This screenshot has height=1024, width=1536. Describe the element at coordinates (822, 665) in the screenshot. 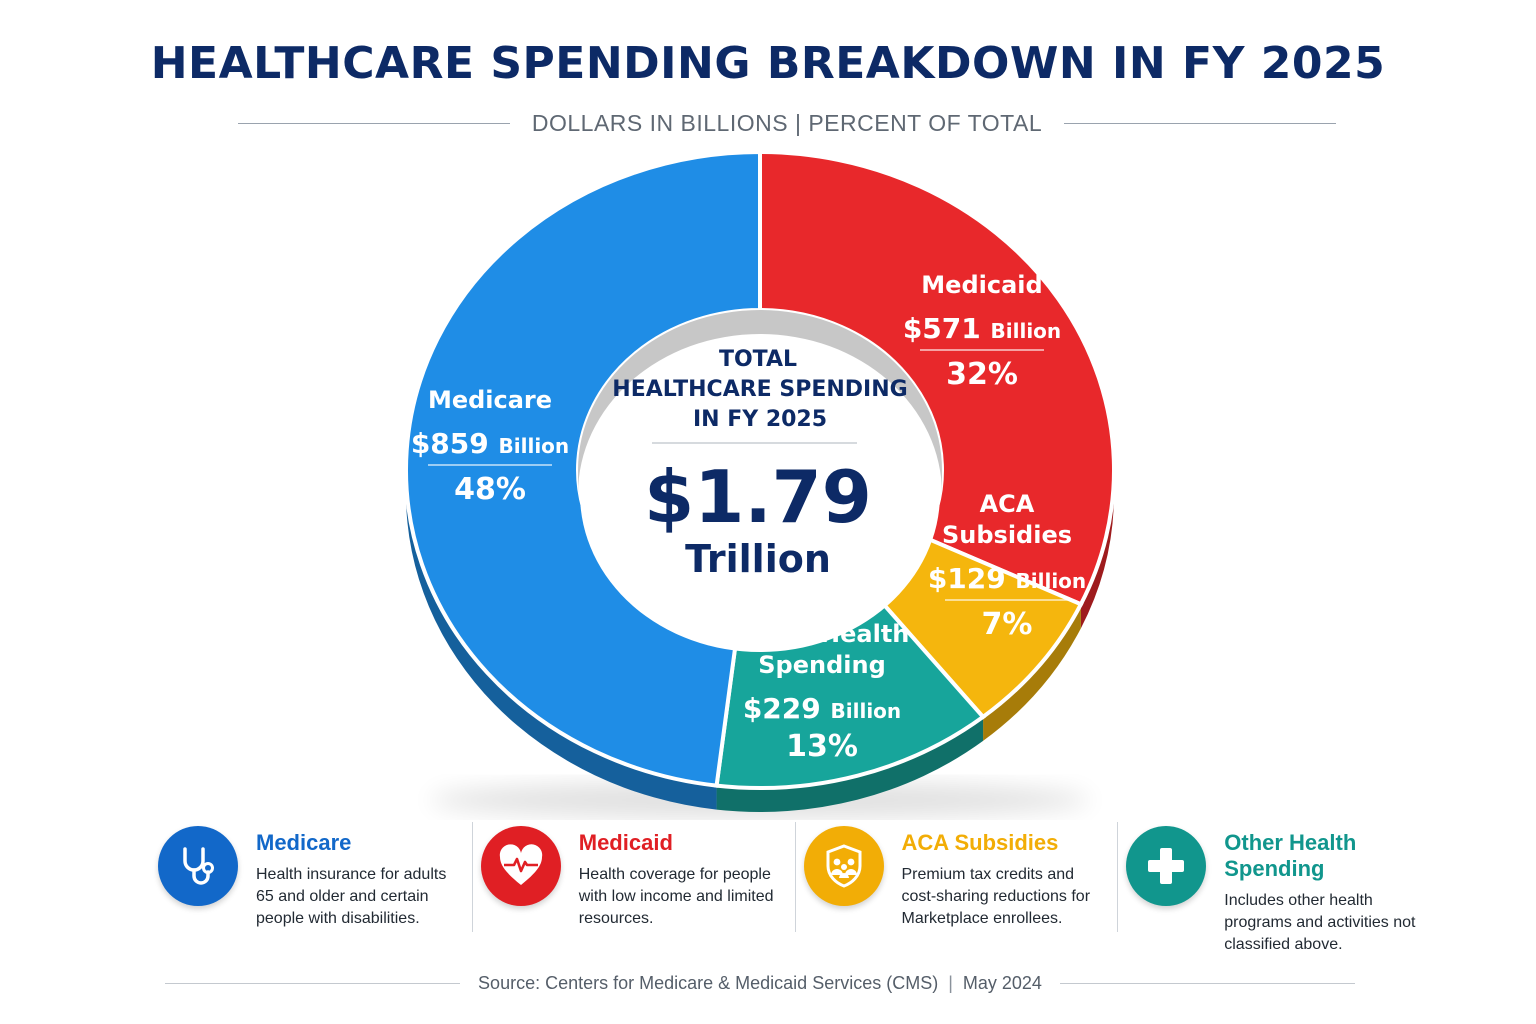

I see `slice-label-other-health-spending: Spending` at that location.